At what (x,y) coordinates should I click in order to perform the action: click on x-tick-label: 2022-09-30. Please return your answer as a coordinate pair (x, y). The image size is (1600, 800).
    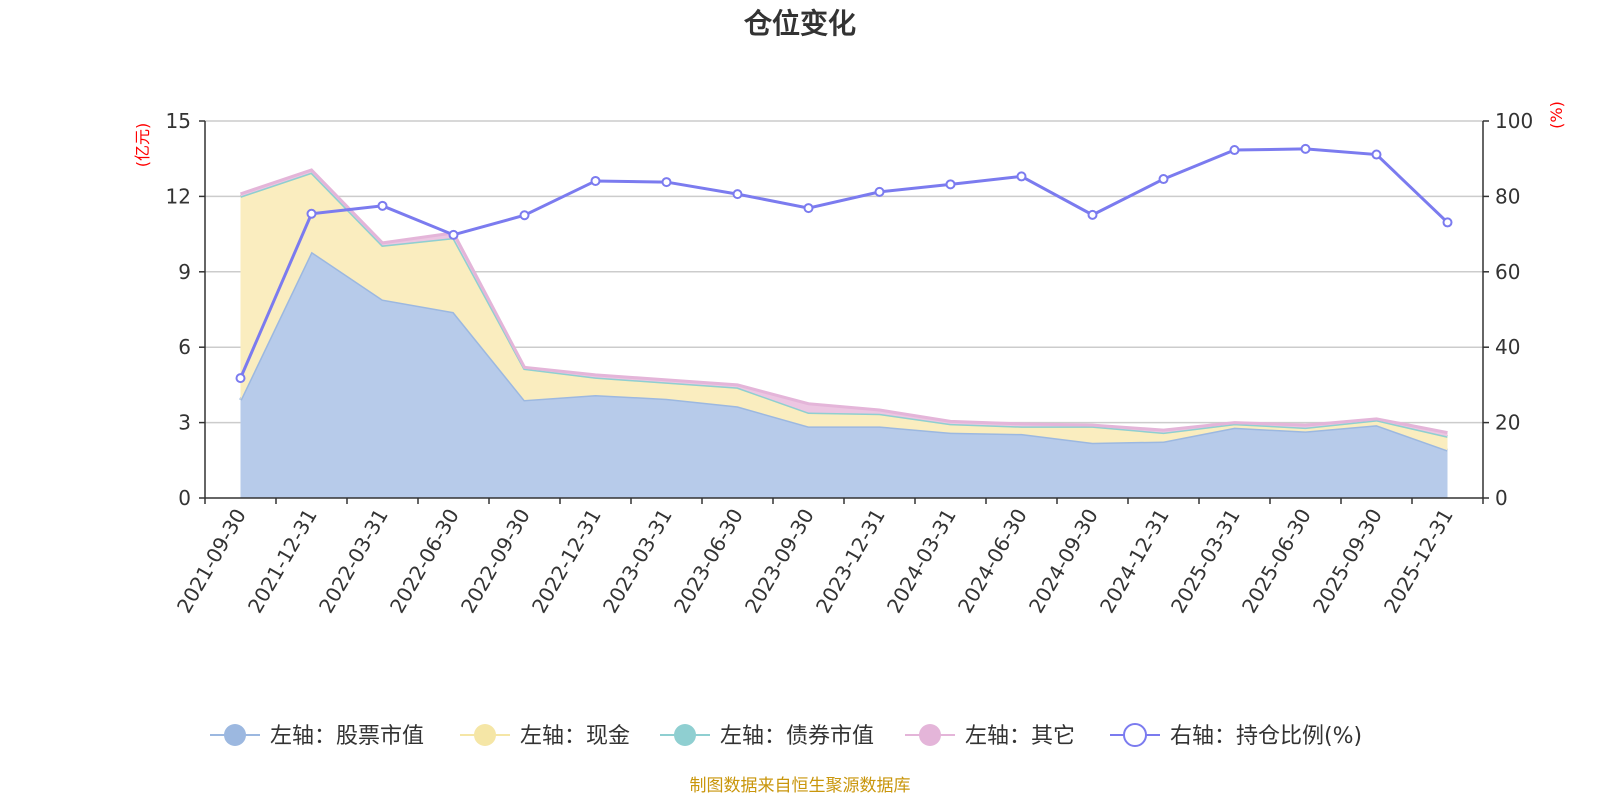
    Looking at the image, I should click on (495, 561).